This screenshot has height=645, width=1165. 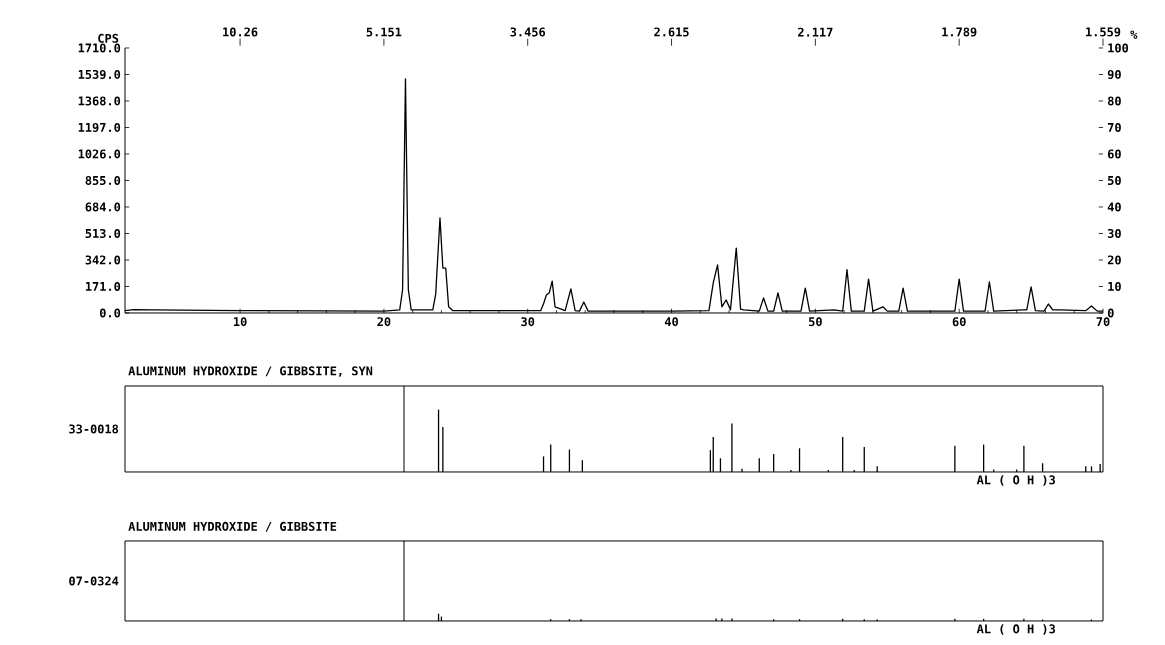 What do you see at coordinates (1103, 32) in the screenshot?
I see `text: 1.559` at bounding box center [1103, 32].